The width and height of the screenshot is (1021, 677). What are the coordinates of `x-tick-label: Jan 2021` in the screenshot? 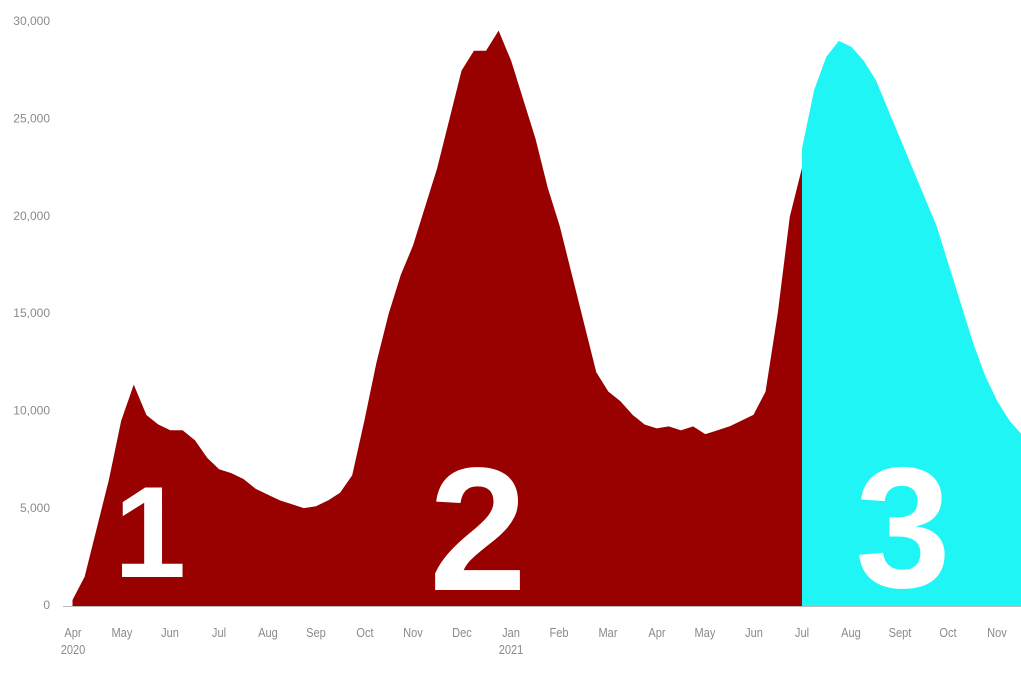 It's located at (510, 641).